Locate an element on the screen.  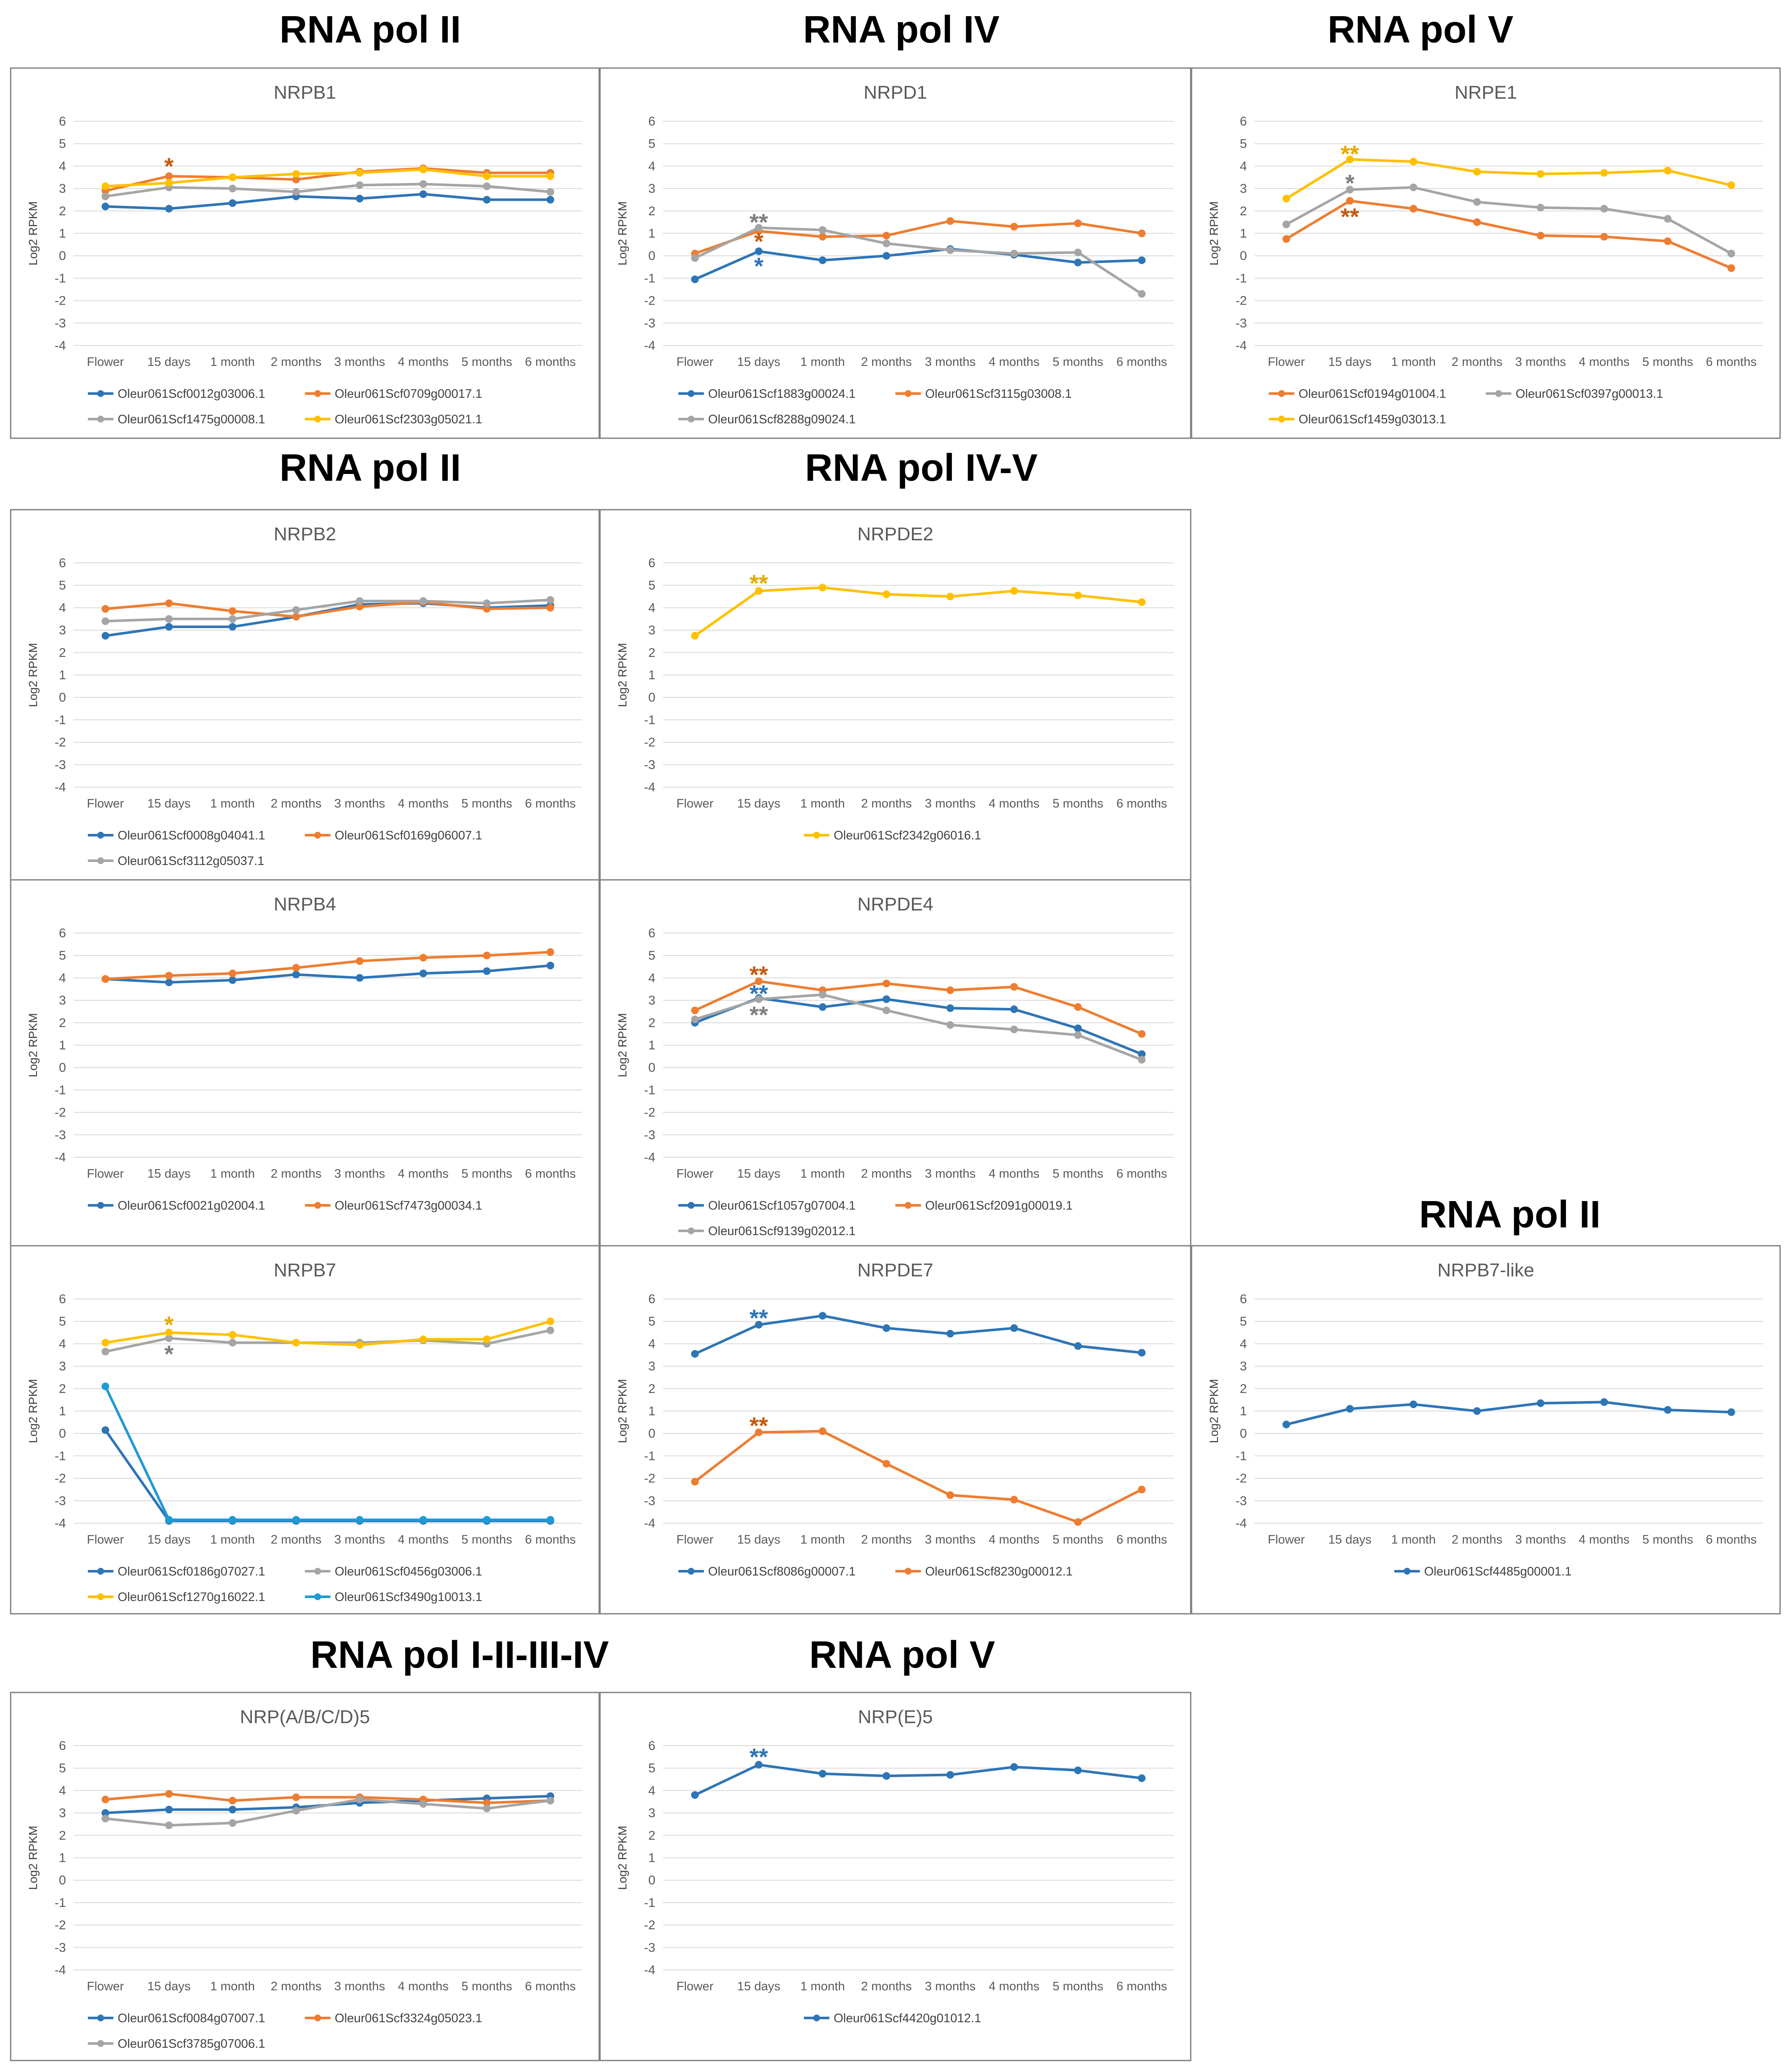
legend-label: Oleur061Scf8086g00007.1 is located at coordinates (782, 1571).